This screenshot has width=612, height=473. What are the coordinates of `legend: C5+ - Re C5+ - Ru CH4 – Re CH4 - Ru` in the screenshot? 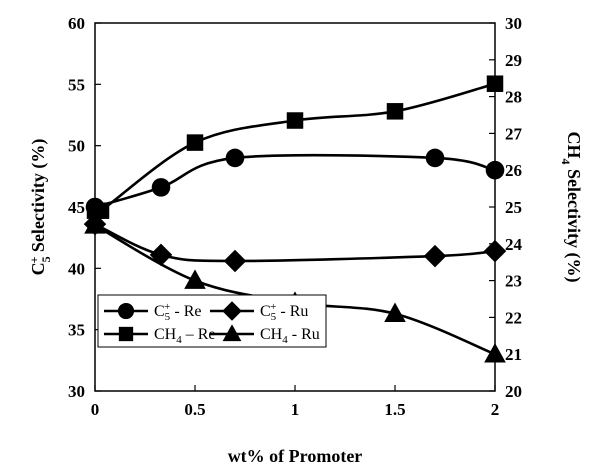 It's located at (212, 321).